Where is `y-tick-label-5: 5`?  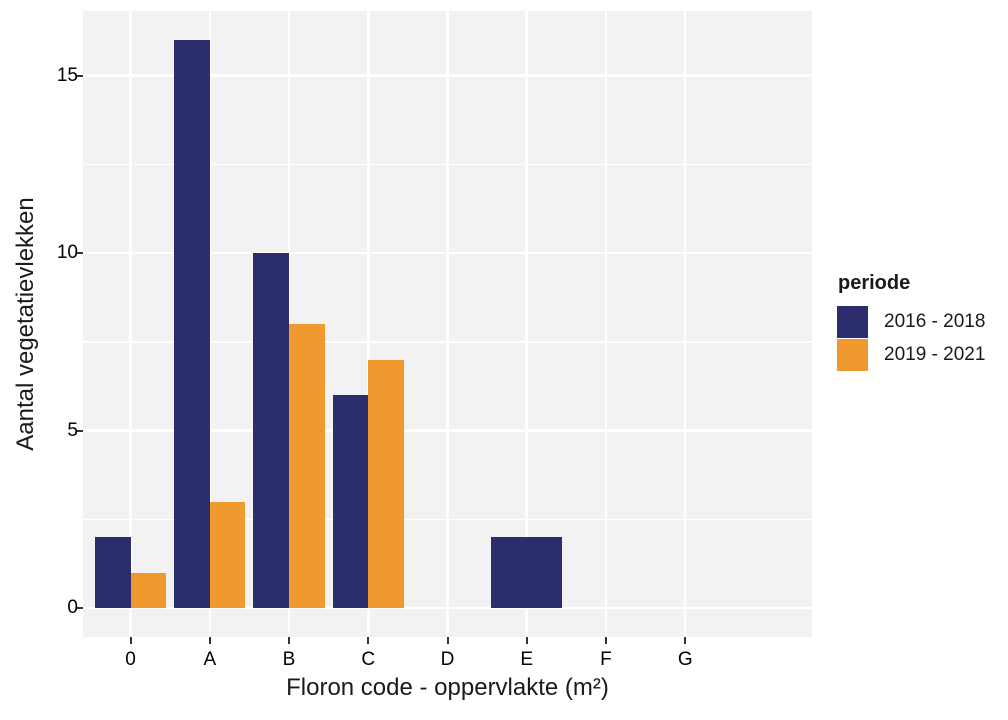 y-tick-label-5: 5 is located at coordinates (72, 430).